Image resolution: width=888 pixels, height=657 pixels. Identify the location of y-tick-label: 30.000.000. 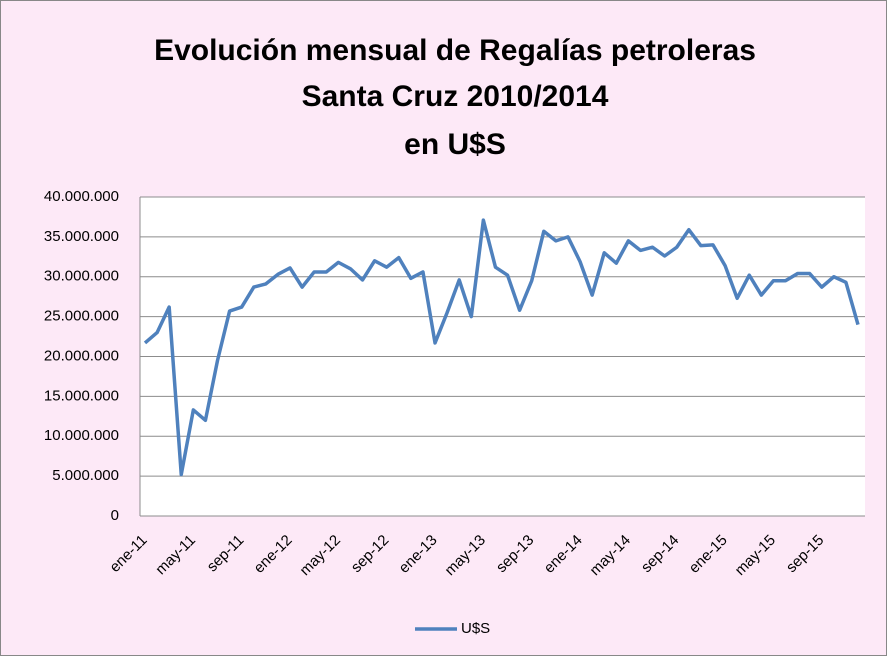
(81, 276).